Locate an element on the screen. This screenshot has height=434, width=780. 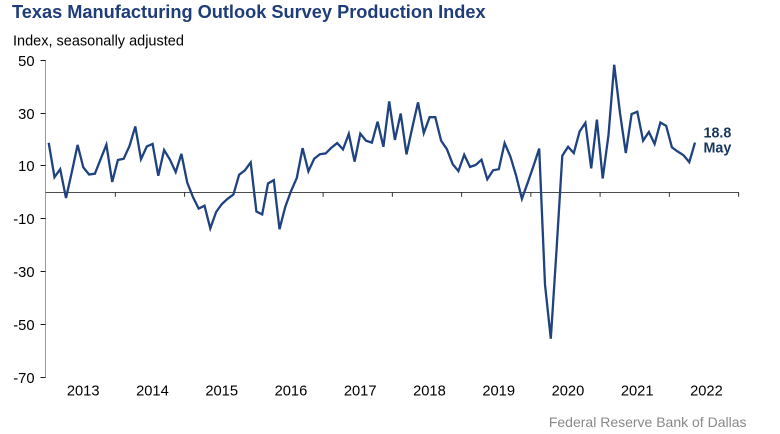
svg-text: 2017 is located at coordinates (360, 392).